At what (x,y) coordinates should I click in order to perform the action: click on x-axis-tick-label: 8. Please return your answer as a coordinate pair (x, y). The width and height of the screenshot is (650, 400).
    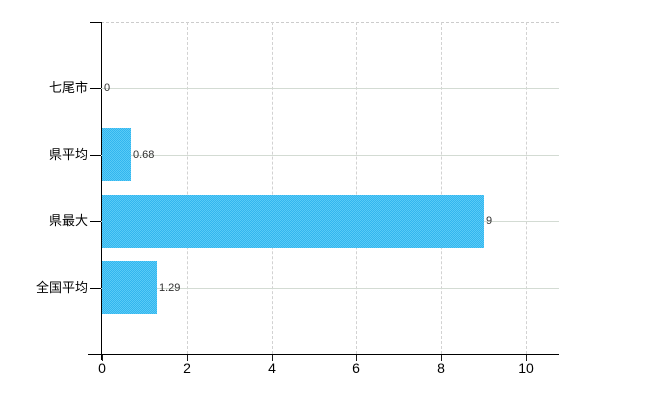
    Looking at the image, I should click on (441, 368).